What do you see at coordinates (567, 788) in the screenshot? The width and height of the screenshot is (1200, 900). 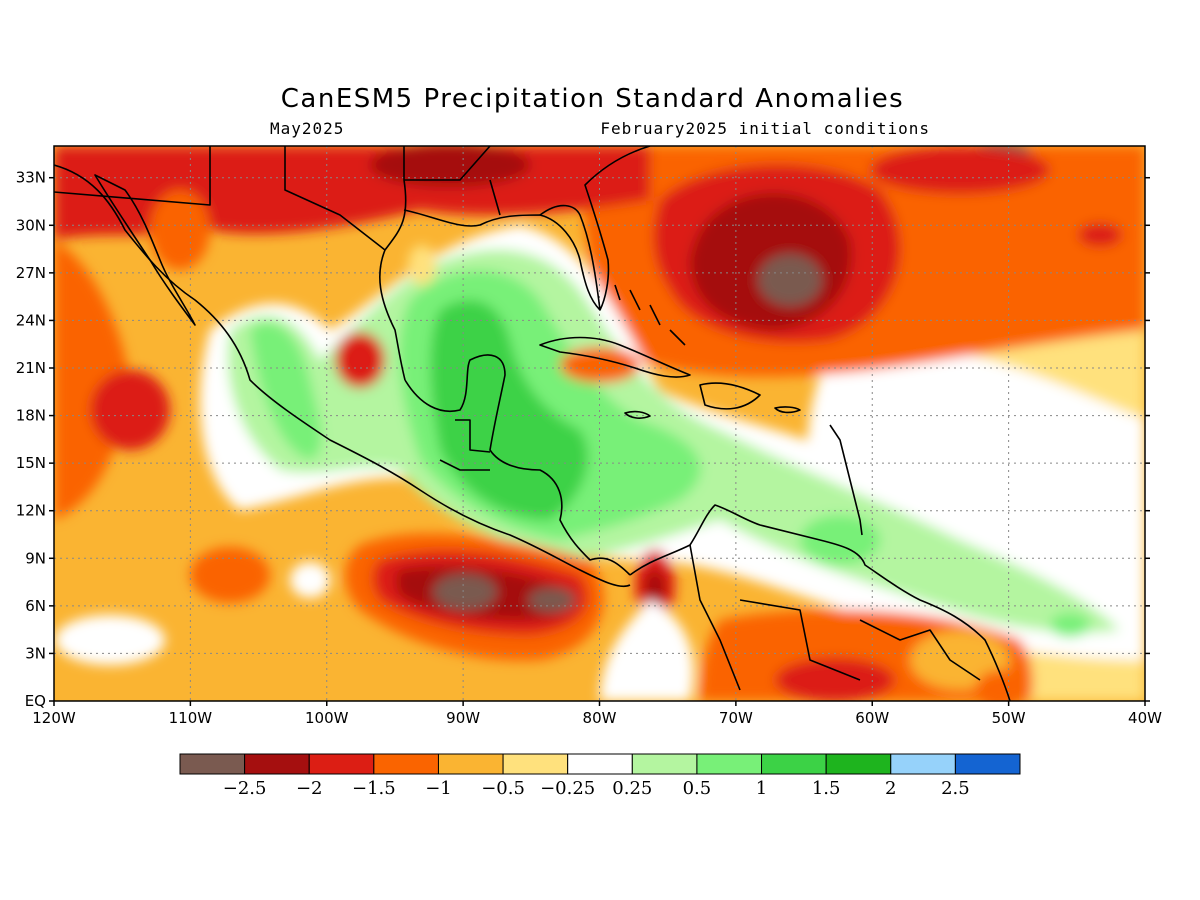 I see `colorbar-label: −0.25` at bounding box center [567, 788].